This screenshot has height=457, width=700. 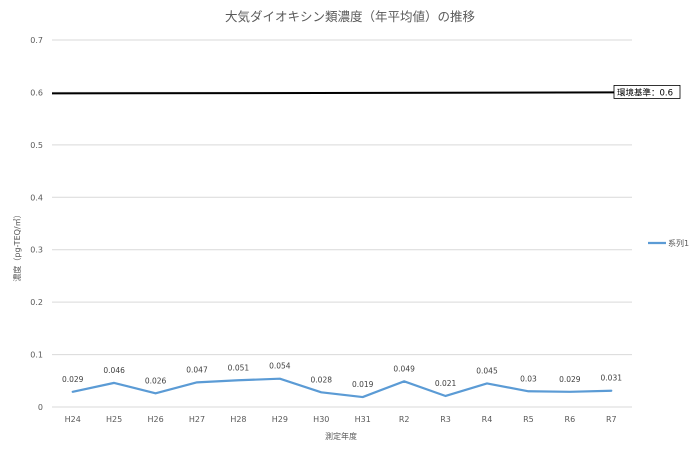 I want to click on y-tick-label-1: 0.1, so click(x=36, y=355).